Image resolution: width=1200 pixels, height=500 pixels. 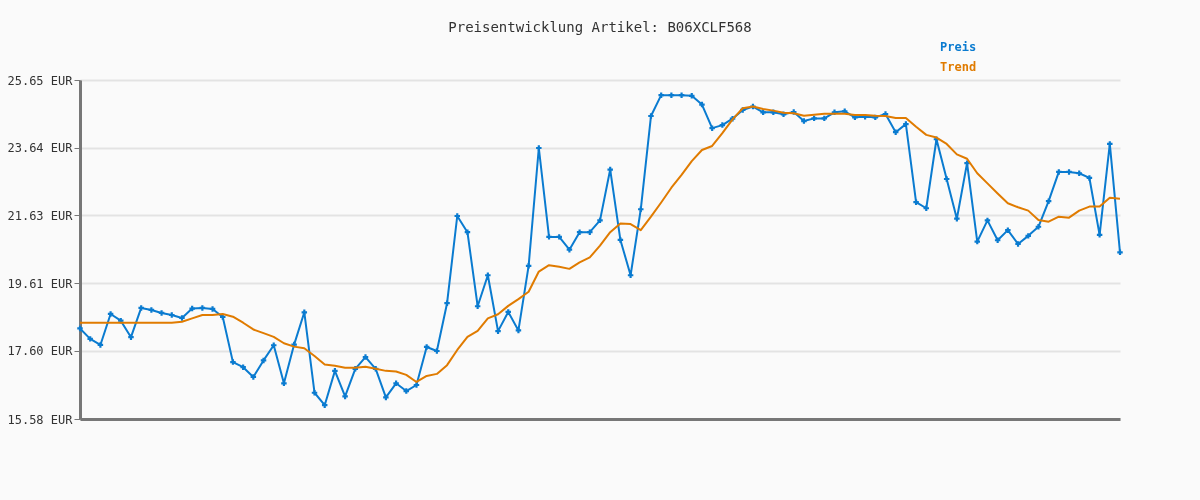 I want to click on text: Preis, so click(x=958, y=47).